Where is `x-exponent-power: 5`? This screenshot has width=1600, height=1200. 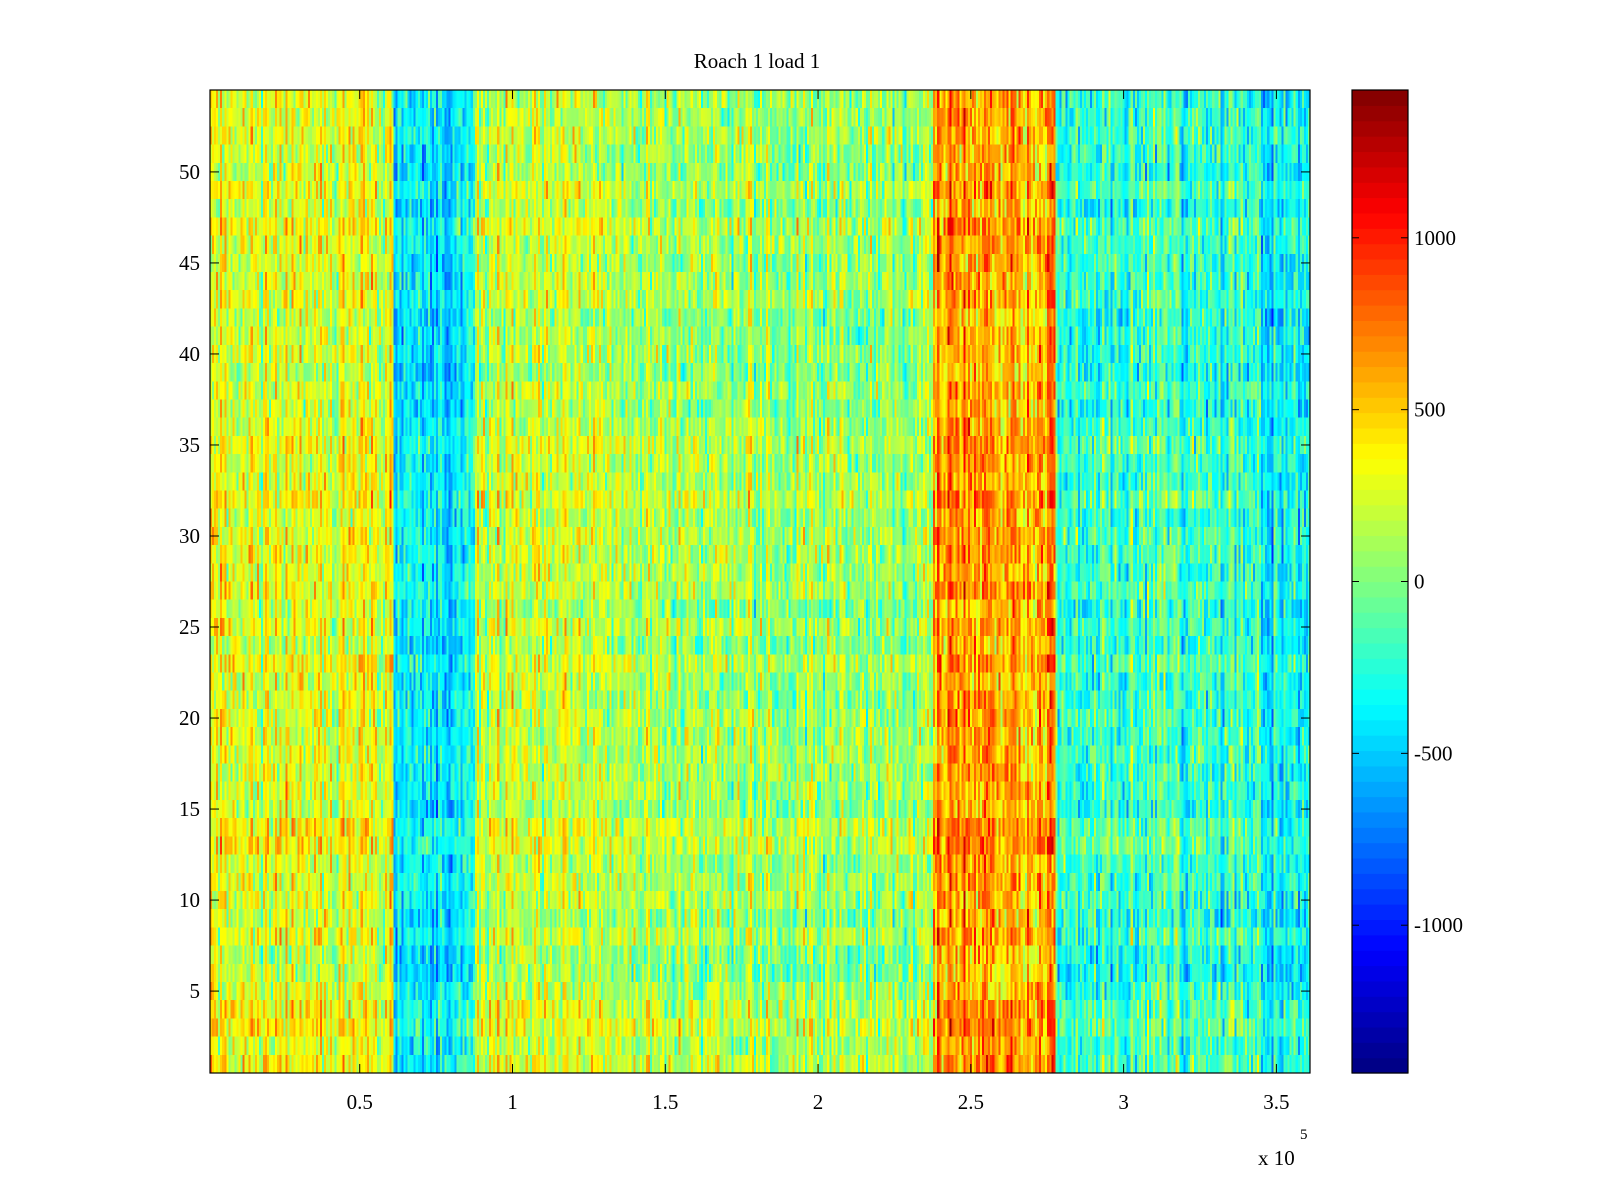 x-exponent-power: 5 is located at coordinates (1304, 1135).